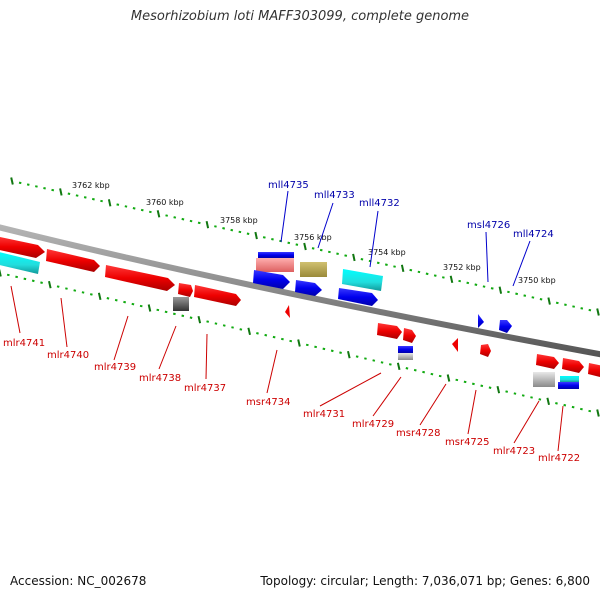  I want to click on gene-label-mll4732: mll4732, so click(379, 203).